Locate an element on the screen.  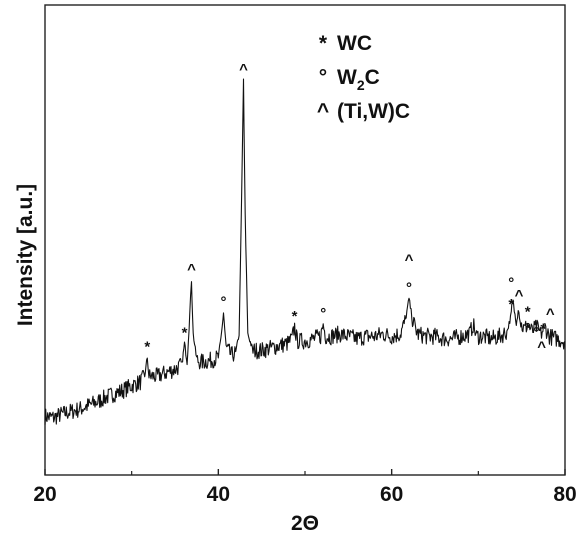
legend-symbol: ^ is located at coordinates (323, 111).